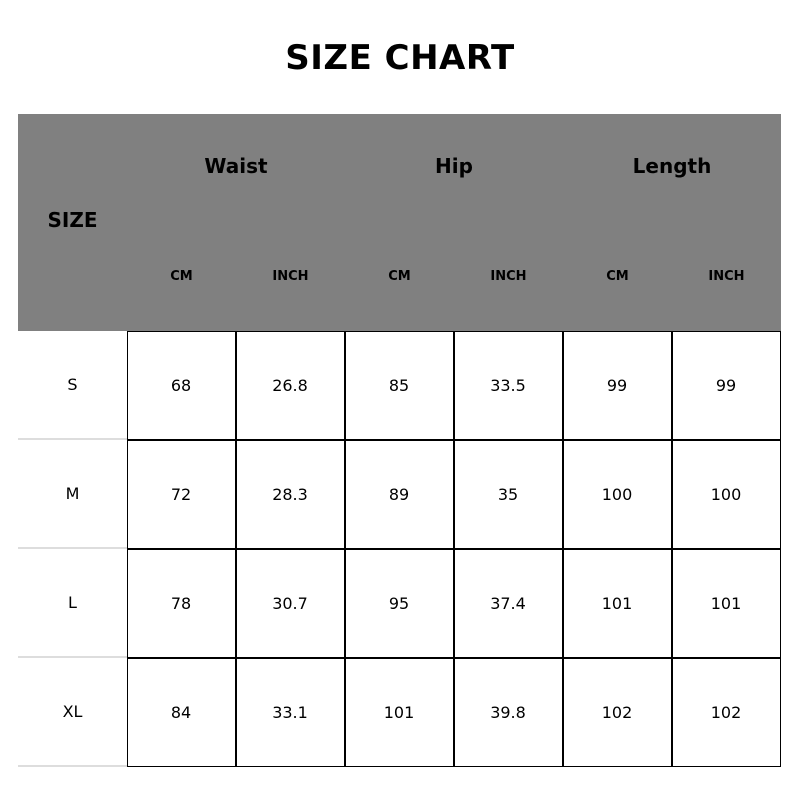 The height and width of the screenshot is (800, 800). I want to click on table-cell: 84, so click(181, 712).